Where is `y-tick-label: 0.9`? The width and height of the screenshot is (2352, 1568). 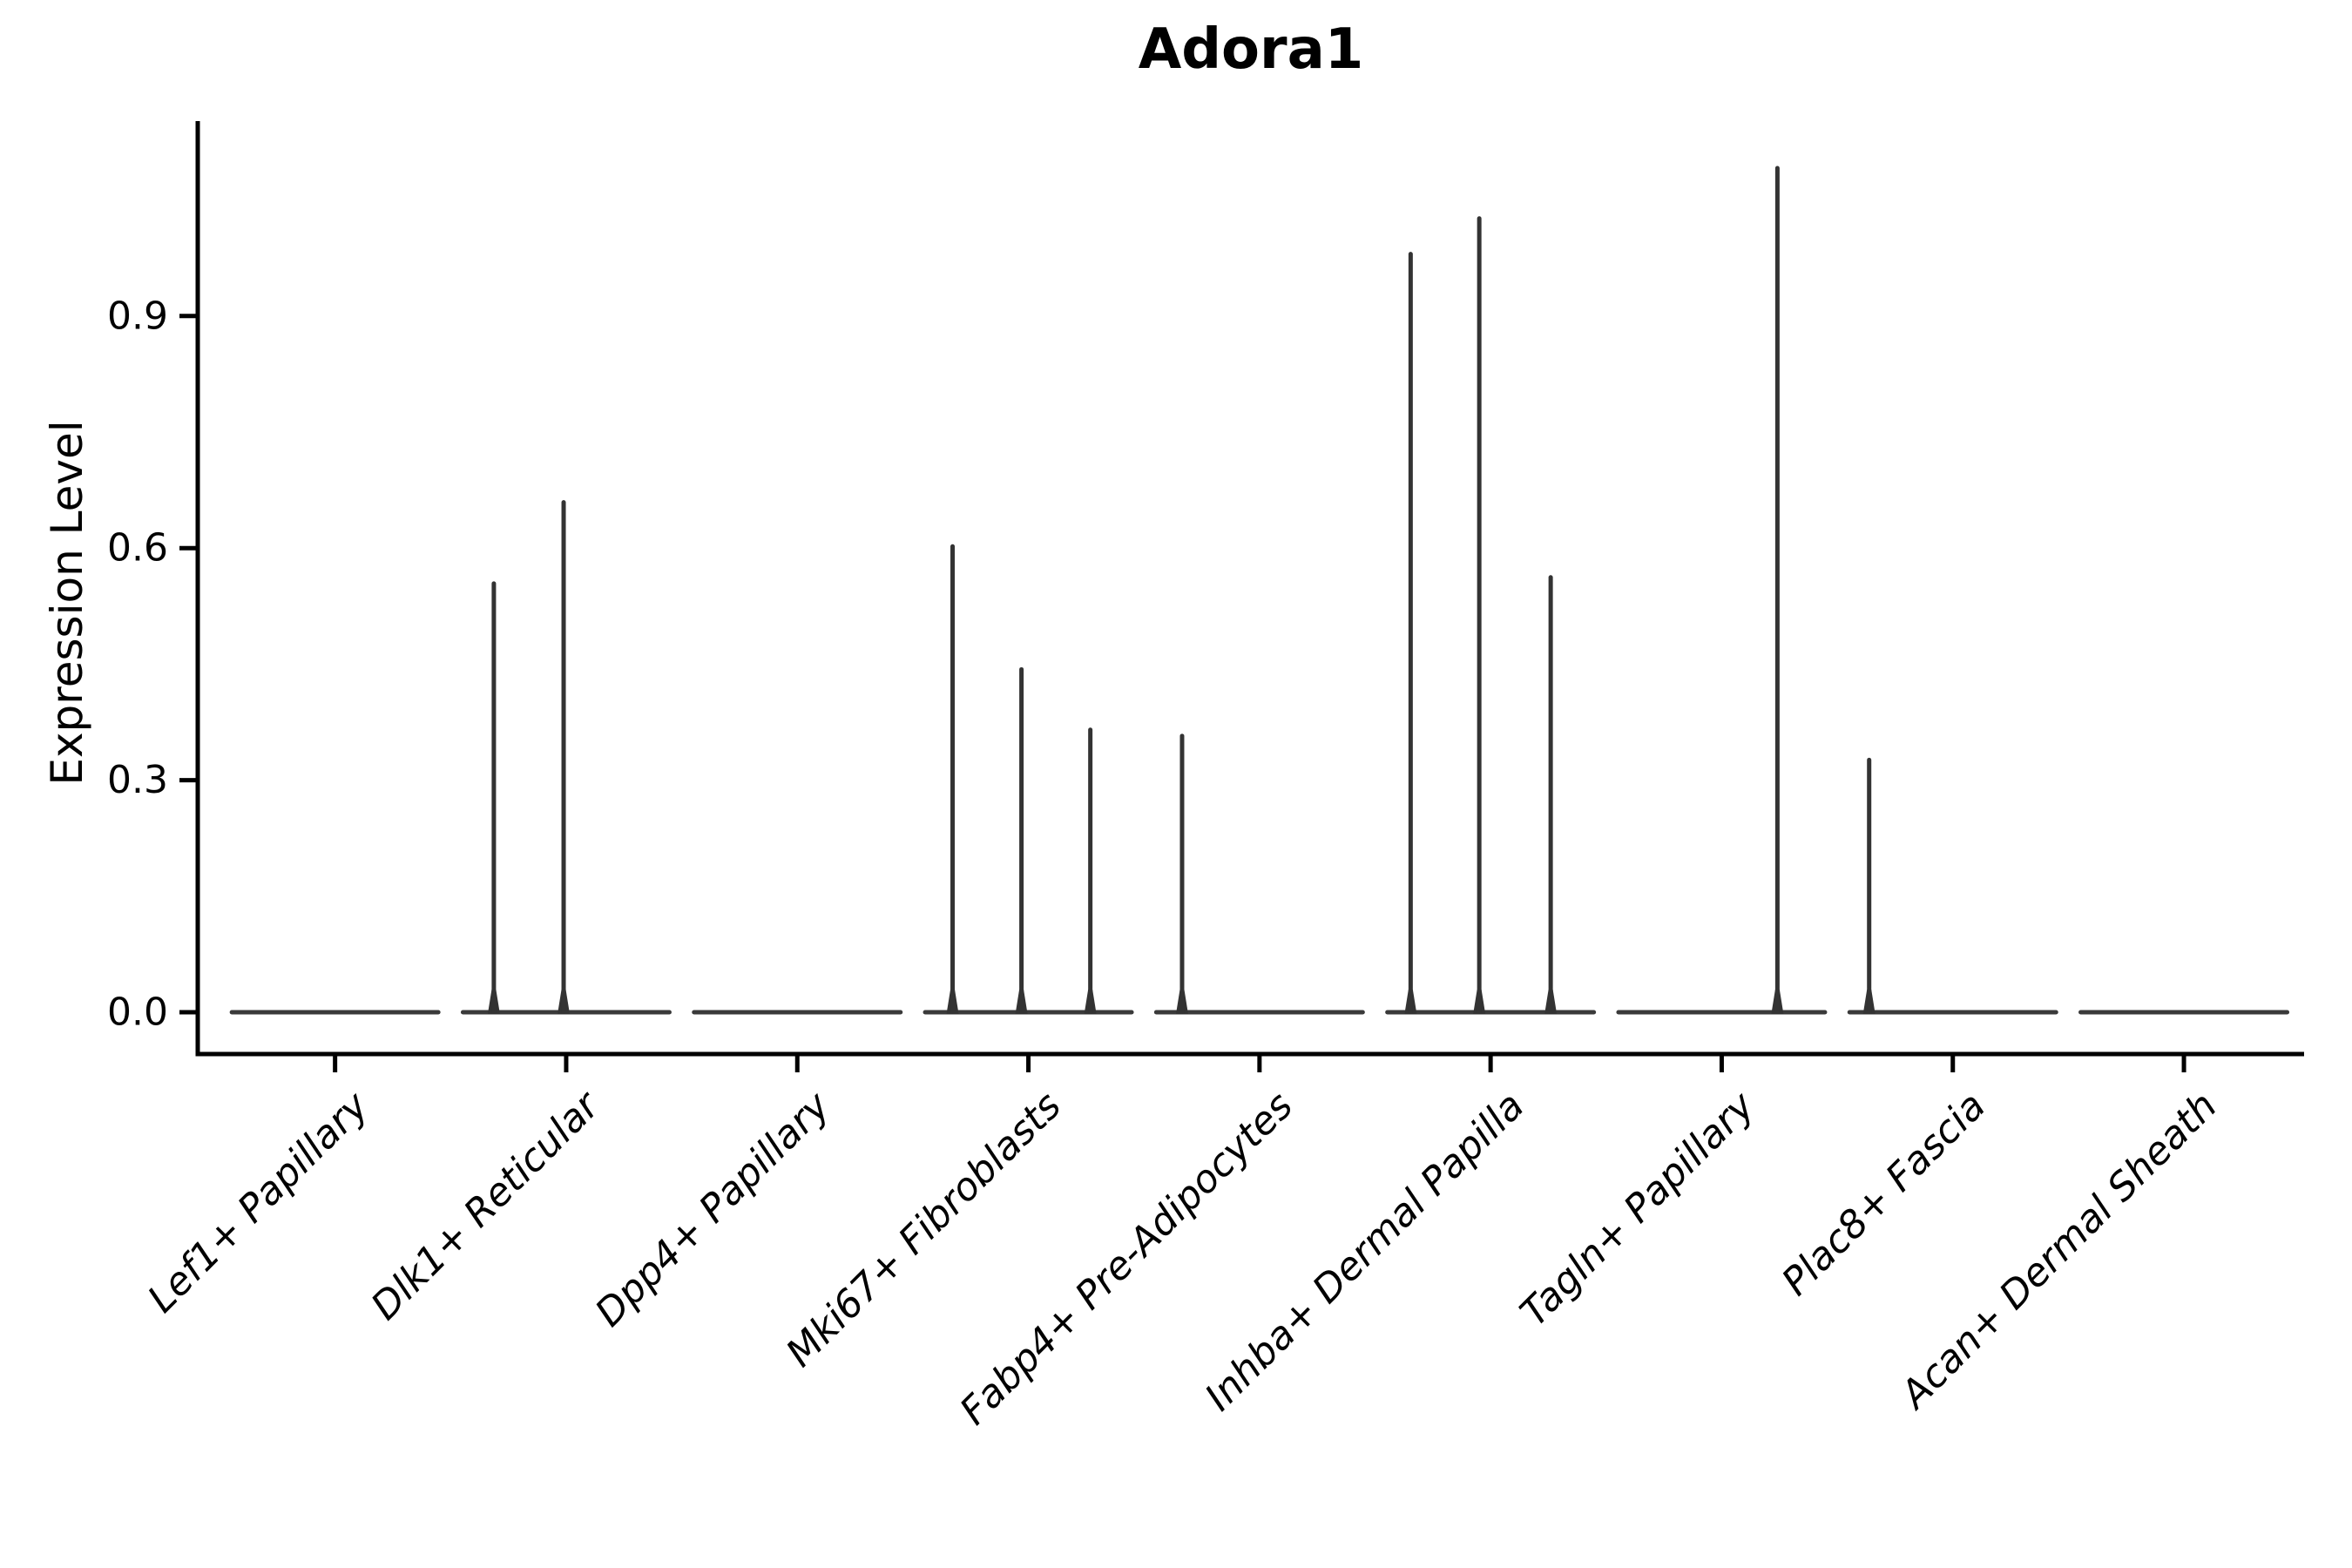 y-tick-label: 0.9 is located at coordinates (137, 316).